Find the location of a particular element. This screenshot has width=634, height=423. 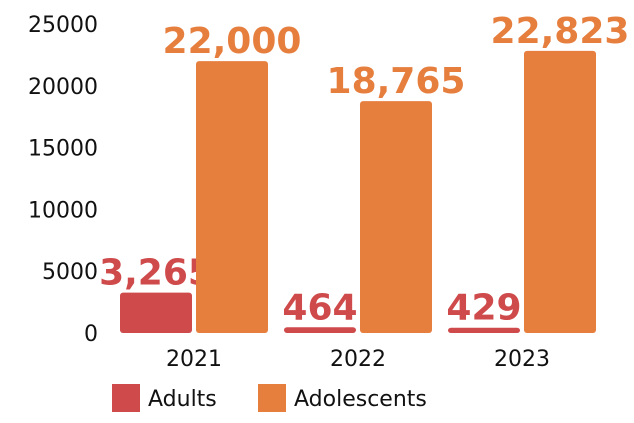

data-label: 22,823 is located at coordinates (560, 31).